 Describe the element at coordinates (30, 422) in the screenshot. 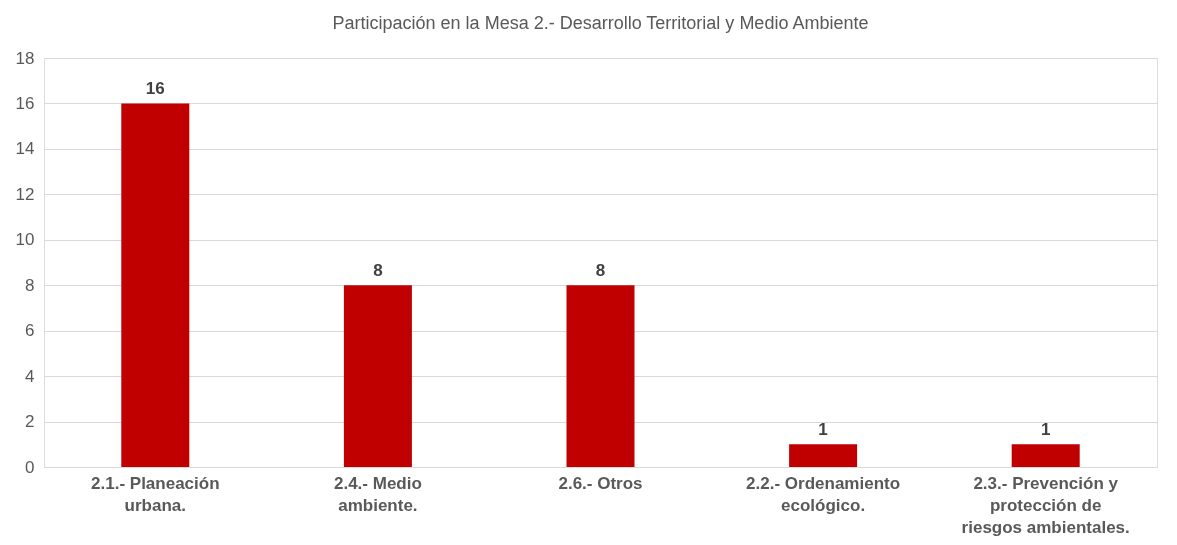

I see `y-tick-label: 2` at that location.